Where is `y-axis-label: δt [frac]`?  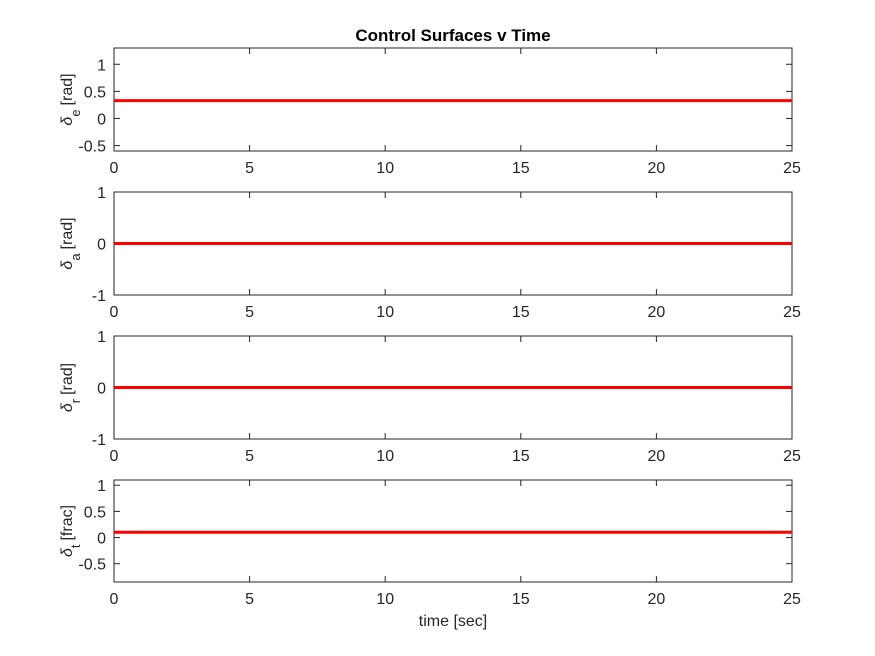
y-axis-label: δt [frac] is located at coordinates (71, 531).